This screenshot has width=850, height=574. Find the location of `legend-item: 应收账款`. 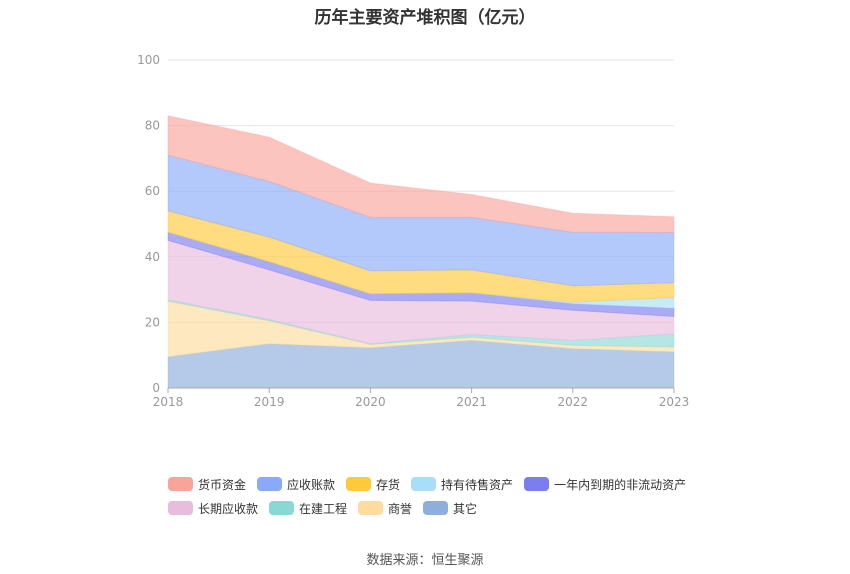

legend-item: 应收账款 is located at coordinates (296, 484).